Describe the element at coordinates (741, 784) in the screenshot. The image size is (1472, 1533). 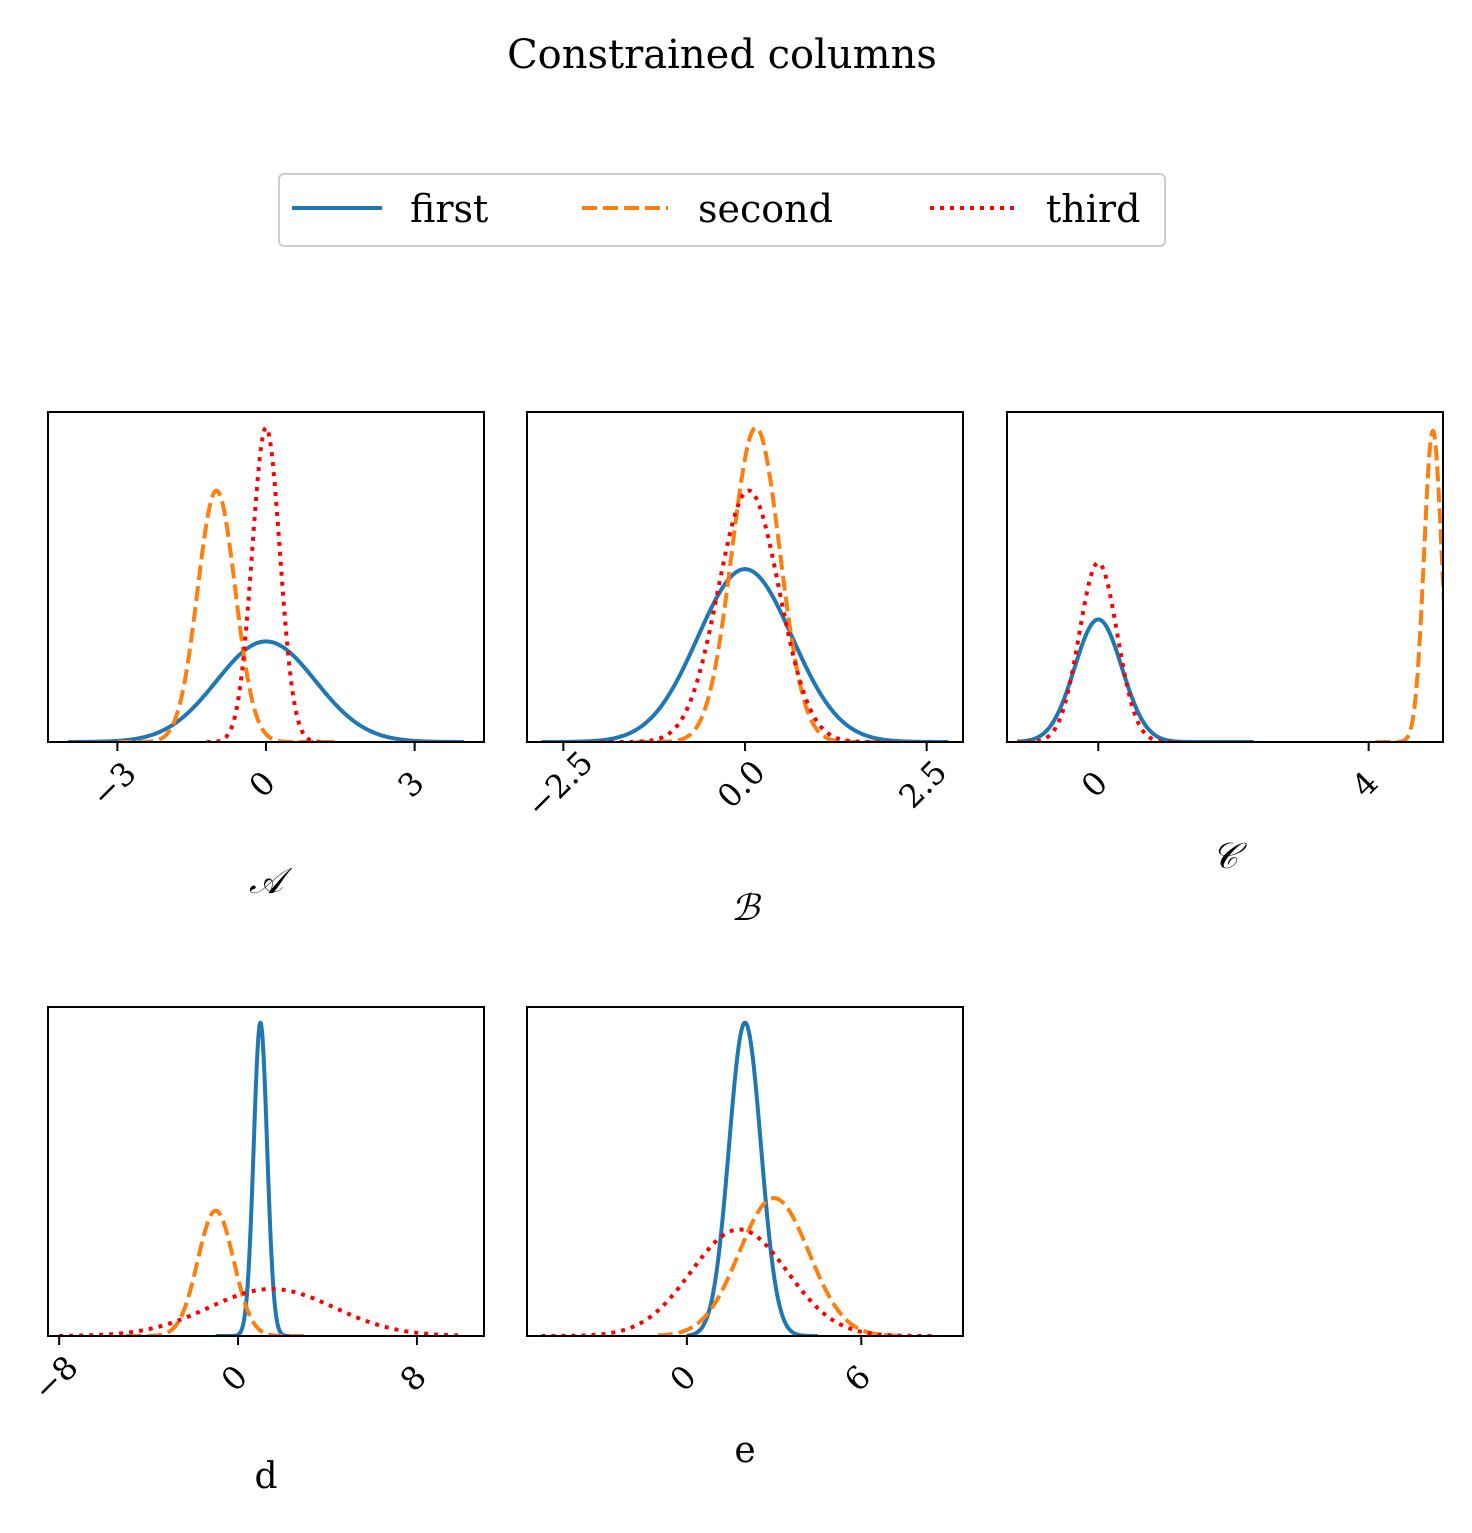
I see `panel-2-tick-label-2: 0.0` at that location.